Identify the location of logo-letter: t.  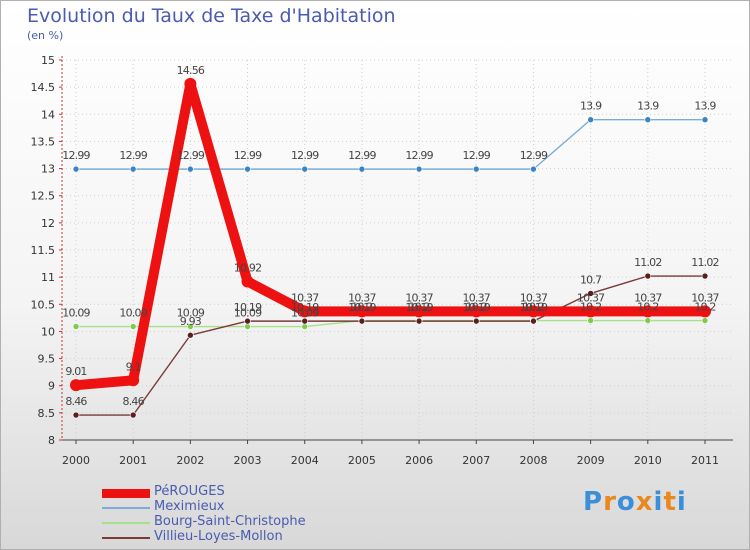
(670, 502).